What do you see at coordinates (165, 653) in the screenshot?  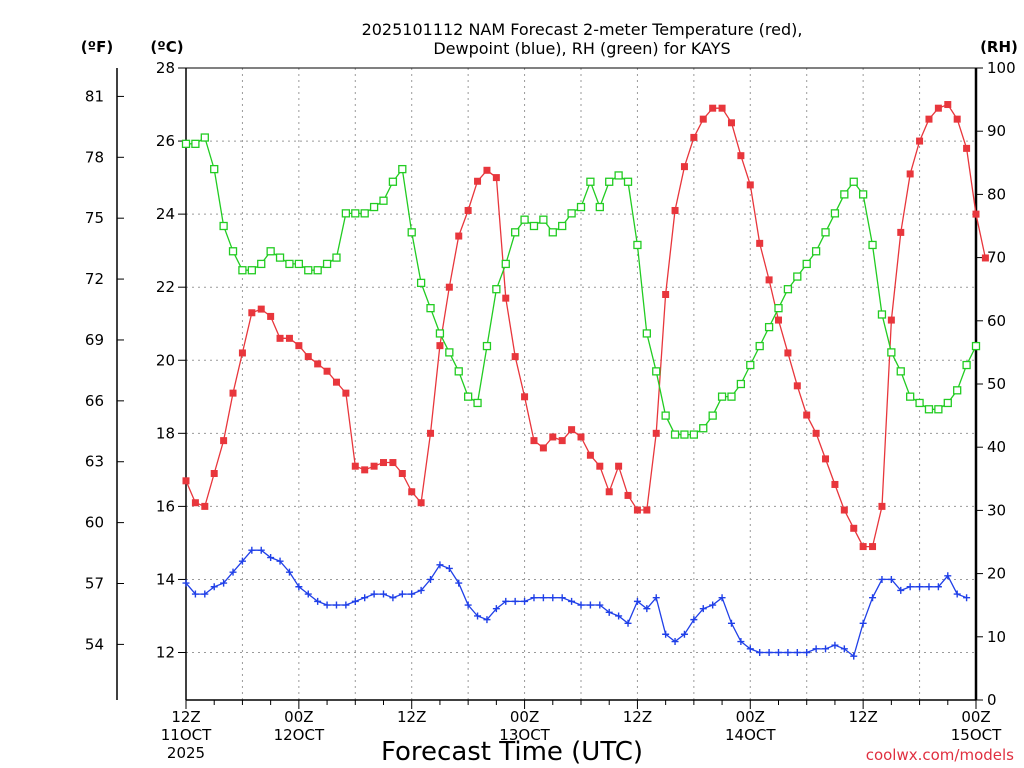 I see `celsius-tick-label: 12` at bounding box center [165, 653].